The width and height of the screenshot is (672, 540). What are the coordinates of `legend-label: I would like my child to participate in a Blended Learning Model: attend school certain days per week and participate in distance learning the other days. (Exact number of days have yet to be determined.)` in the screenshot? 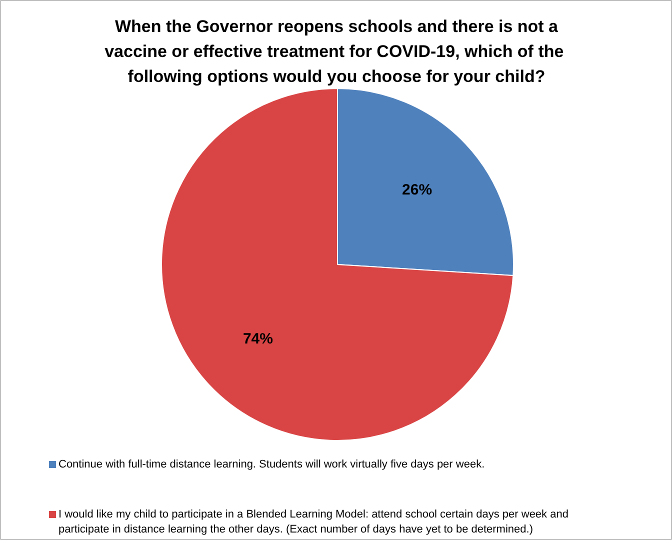 It's located at (313, 522).